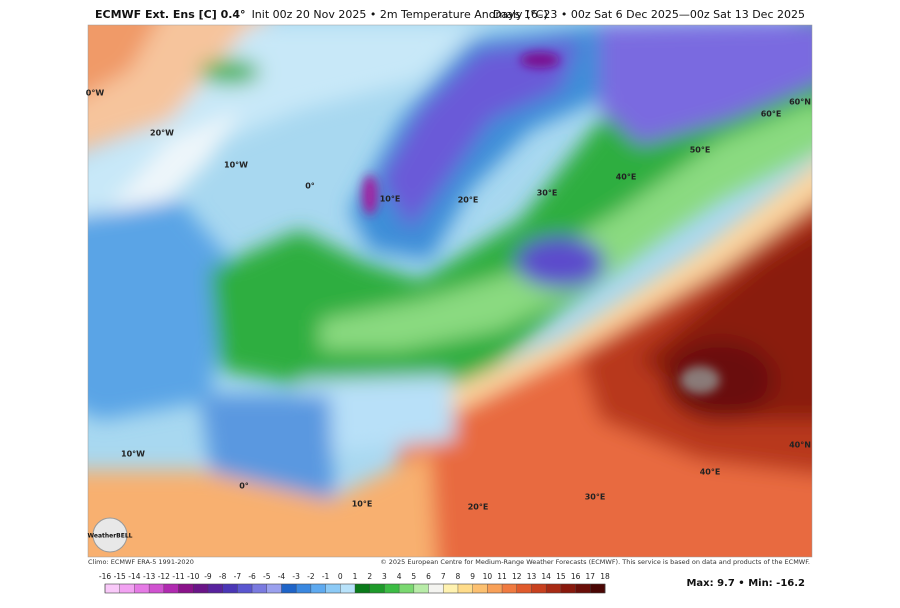  I want to click on colorbar-tick-label: 9, so click(472, 576).